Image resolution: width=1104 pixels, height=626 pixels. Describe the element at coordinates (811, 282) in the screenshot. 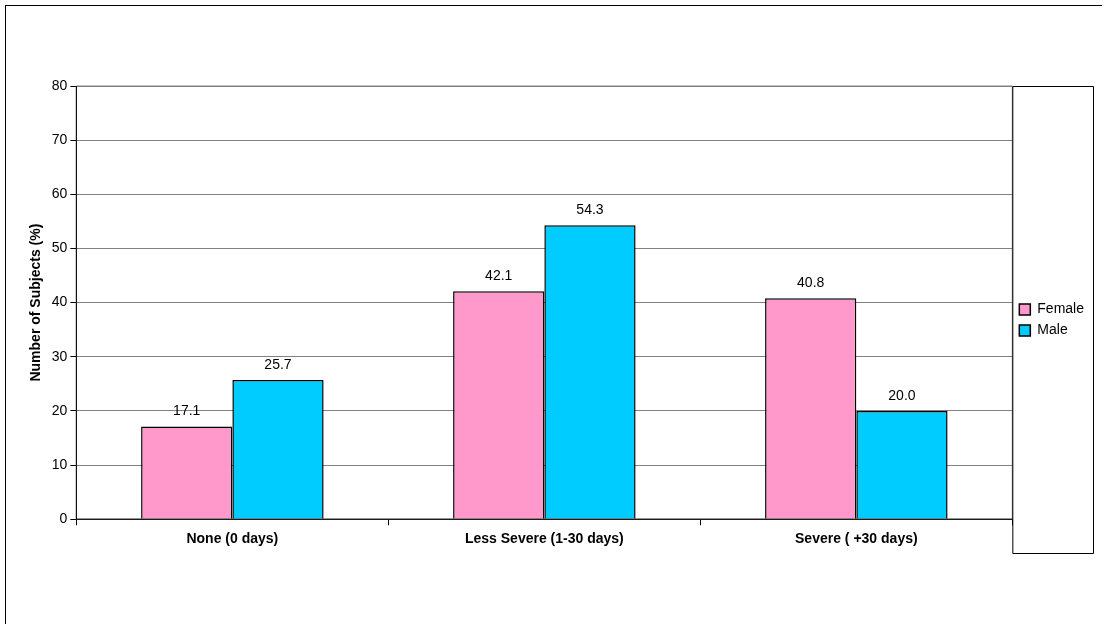

I see `data-label: 40.8` at that location.